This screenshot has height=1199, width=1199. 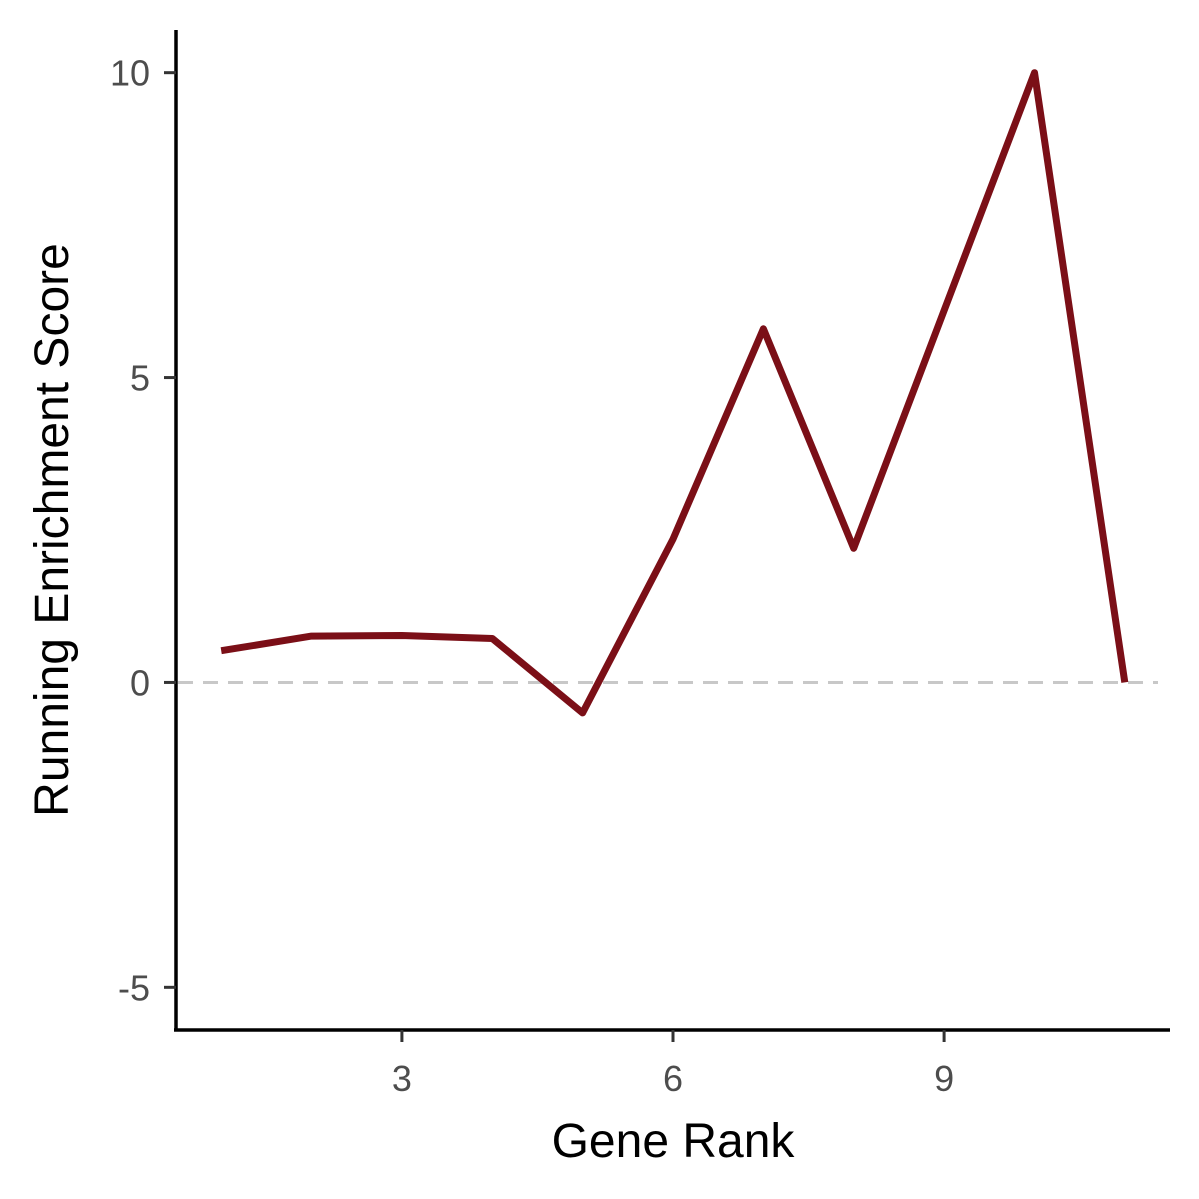 I want to click on y-tick-label-0: 0, so click(x=140, y=682).